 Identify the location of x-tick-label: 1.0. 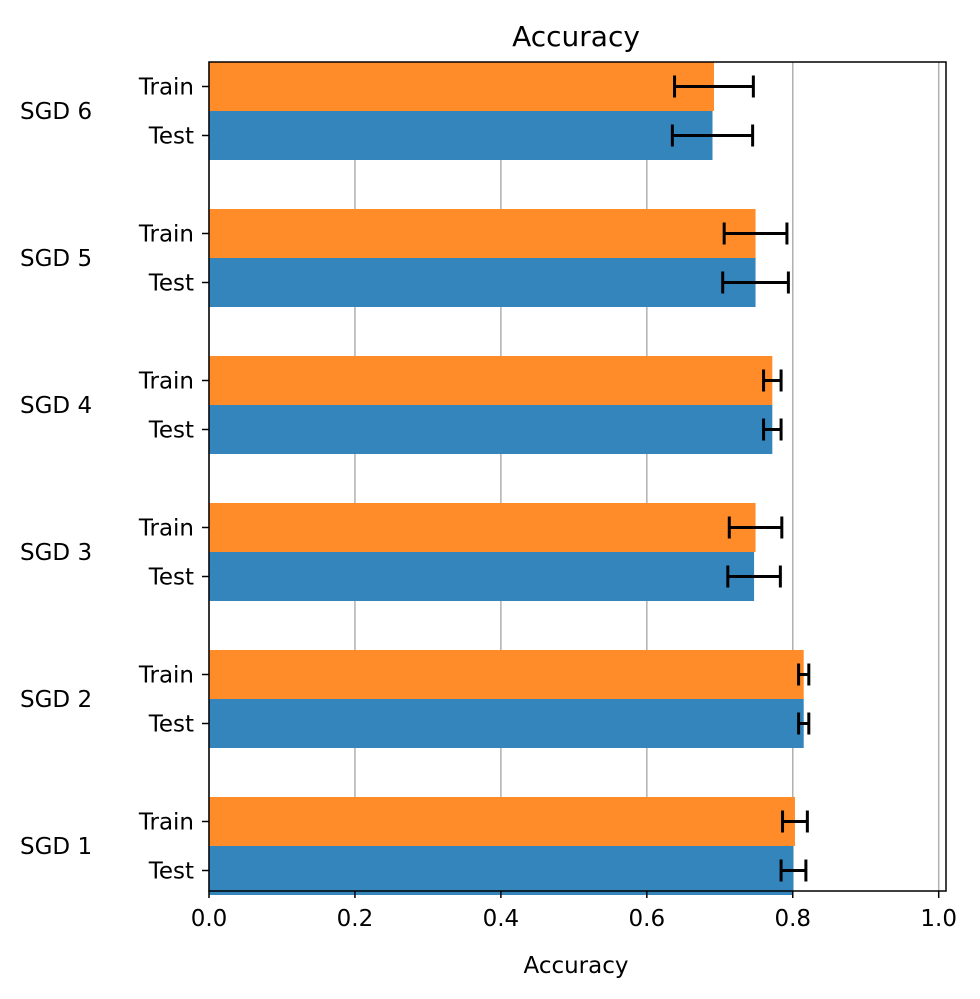
(938, 919).